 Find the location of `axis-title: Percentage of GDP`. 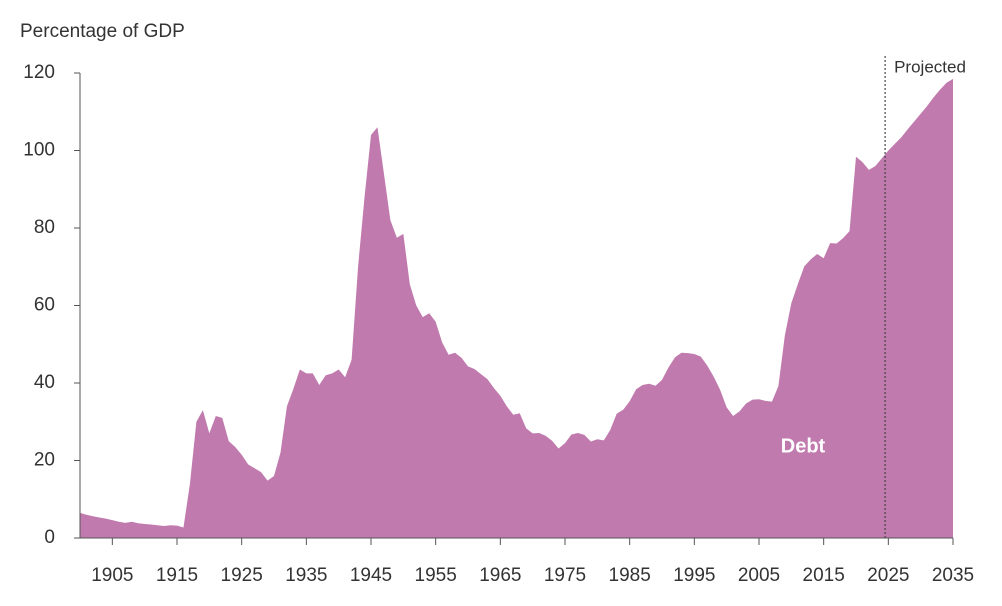

axis-title: Percentage of GDP is located at coordinates (102, 31).